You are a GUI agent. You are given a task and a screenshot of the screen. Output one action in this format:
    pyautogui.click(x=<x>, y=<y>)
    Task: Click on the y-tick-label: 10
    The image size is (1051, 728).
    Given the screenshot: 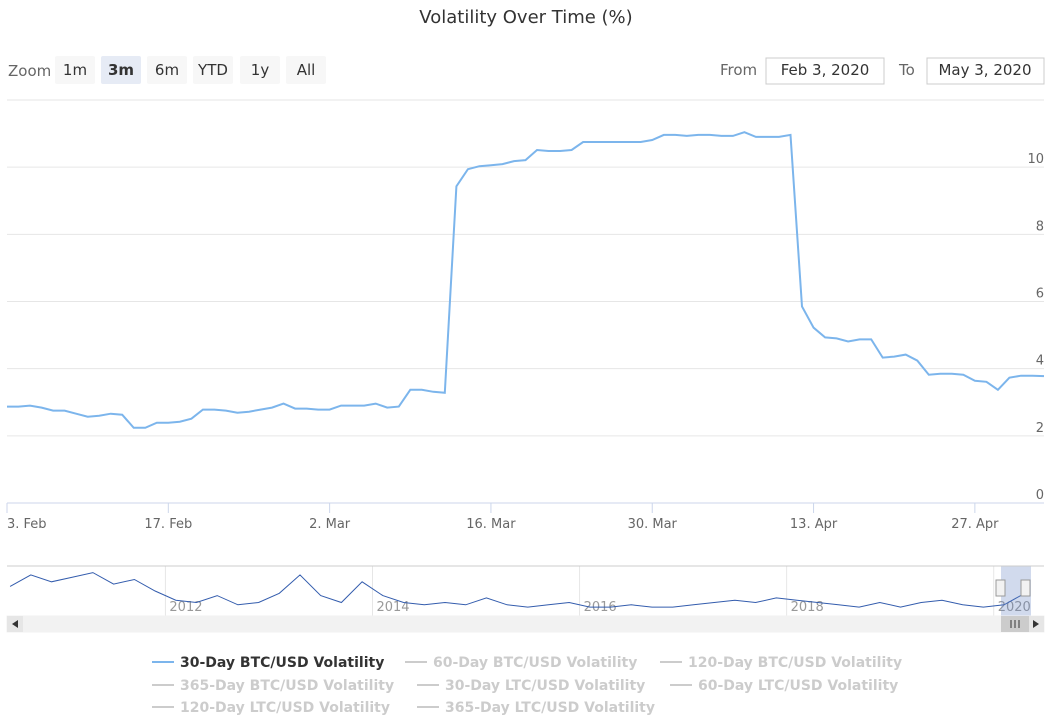 What is the action you would take?
    pyautogui.click(x=1035, y=159)
    